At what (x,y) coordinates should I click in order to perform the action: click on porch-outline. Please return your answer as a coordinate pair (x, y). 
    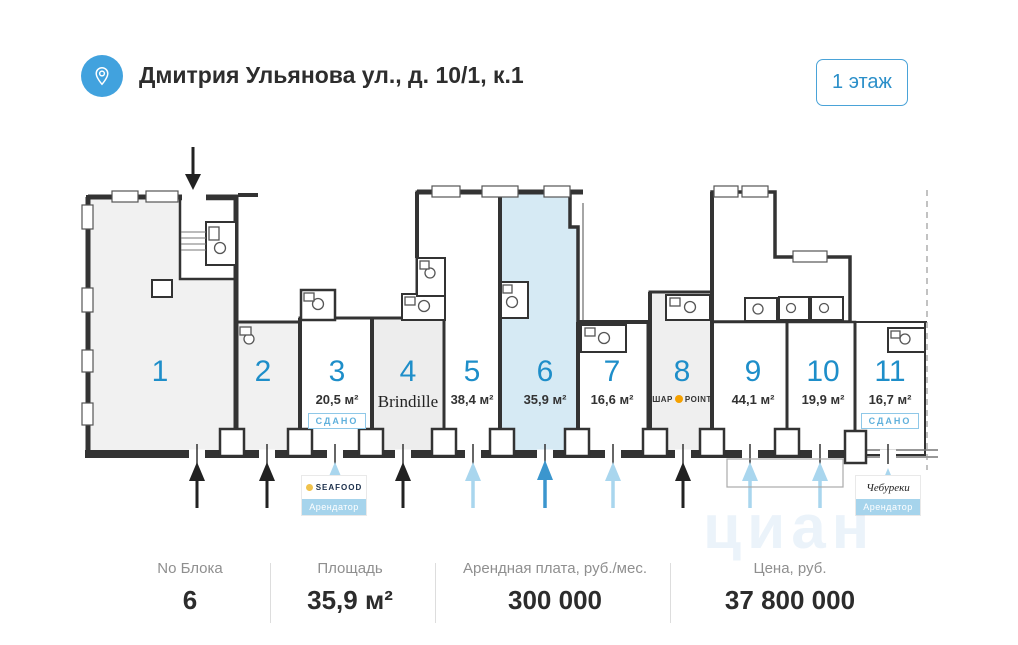
    Looking at the image, I should click on (785, 473).